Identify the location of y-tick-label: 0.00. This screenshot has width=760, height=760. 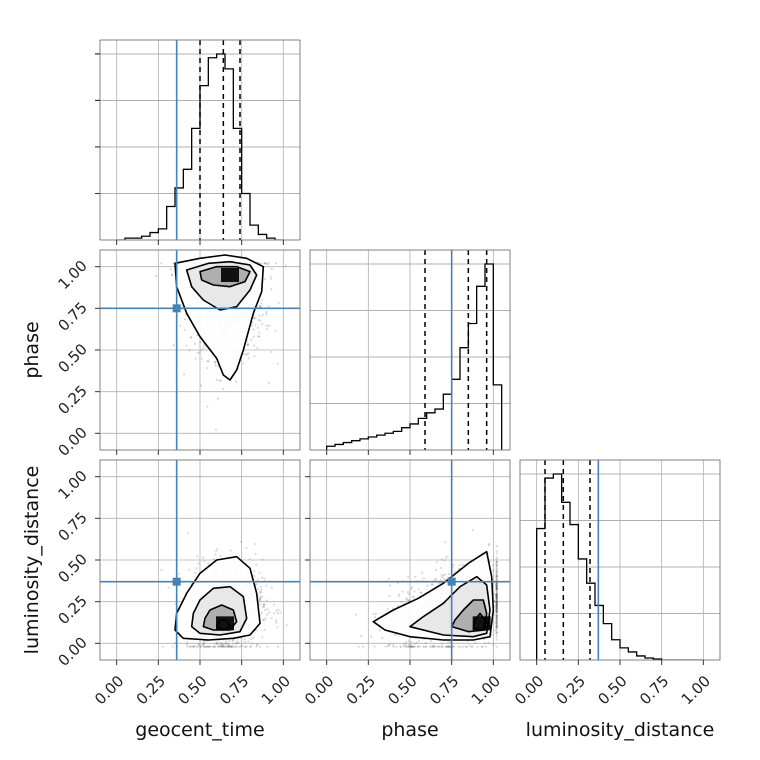
(72, 651).